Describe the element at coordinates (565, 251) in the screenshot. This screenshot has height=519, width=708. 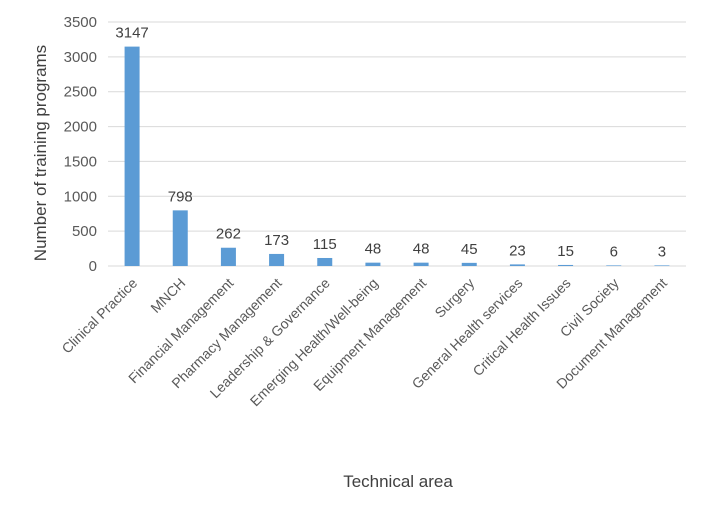
I see `data-label: 15` at that location.